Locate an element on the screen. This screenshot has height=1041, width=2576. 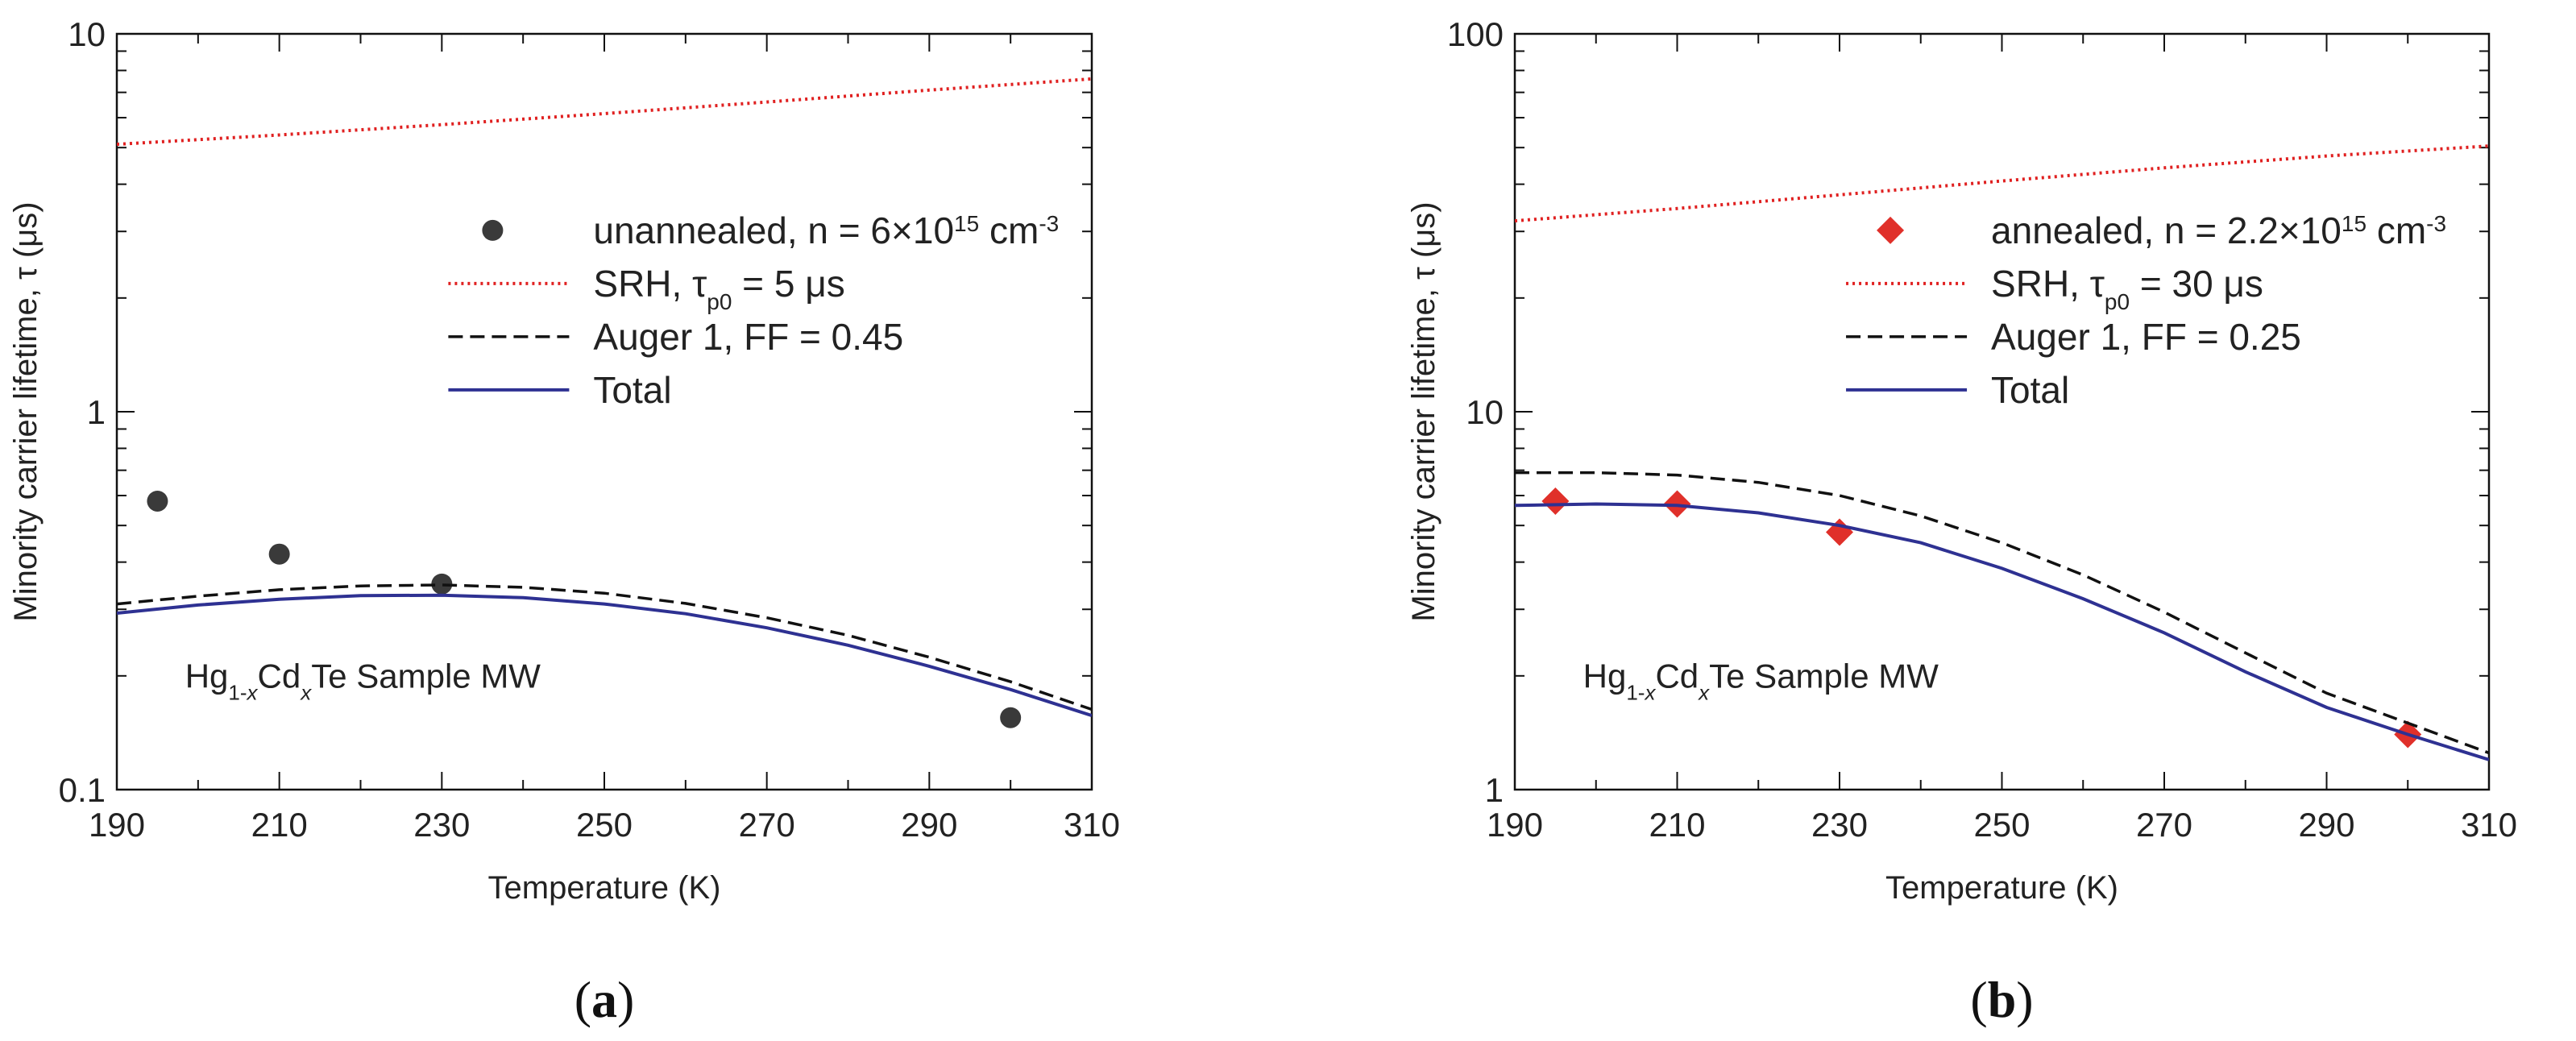
panel-label: (b) is located at coordinates (2001, 999).